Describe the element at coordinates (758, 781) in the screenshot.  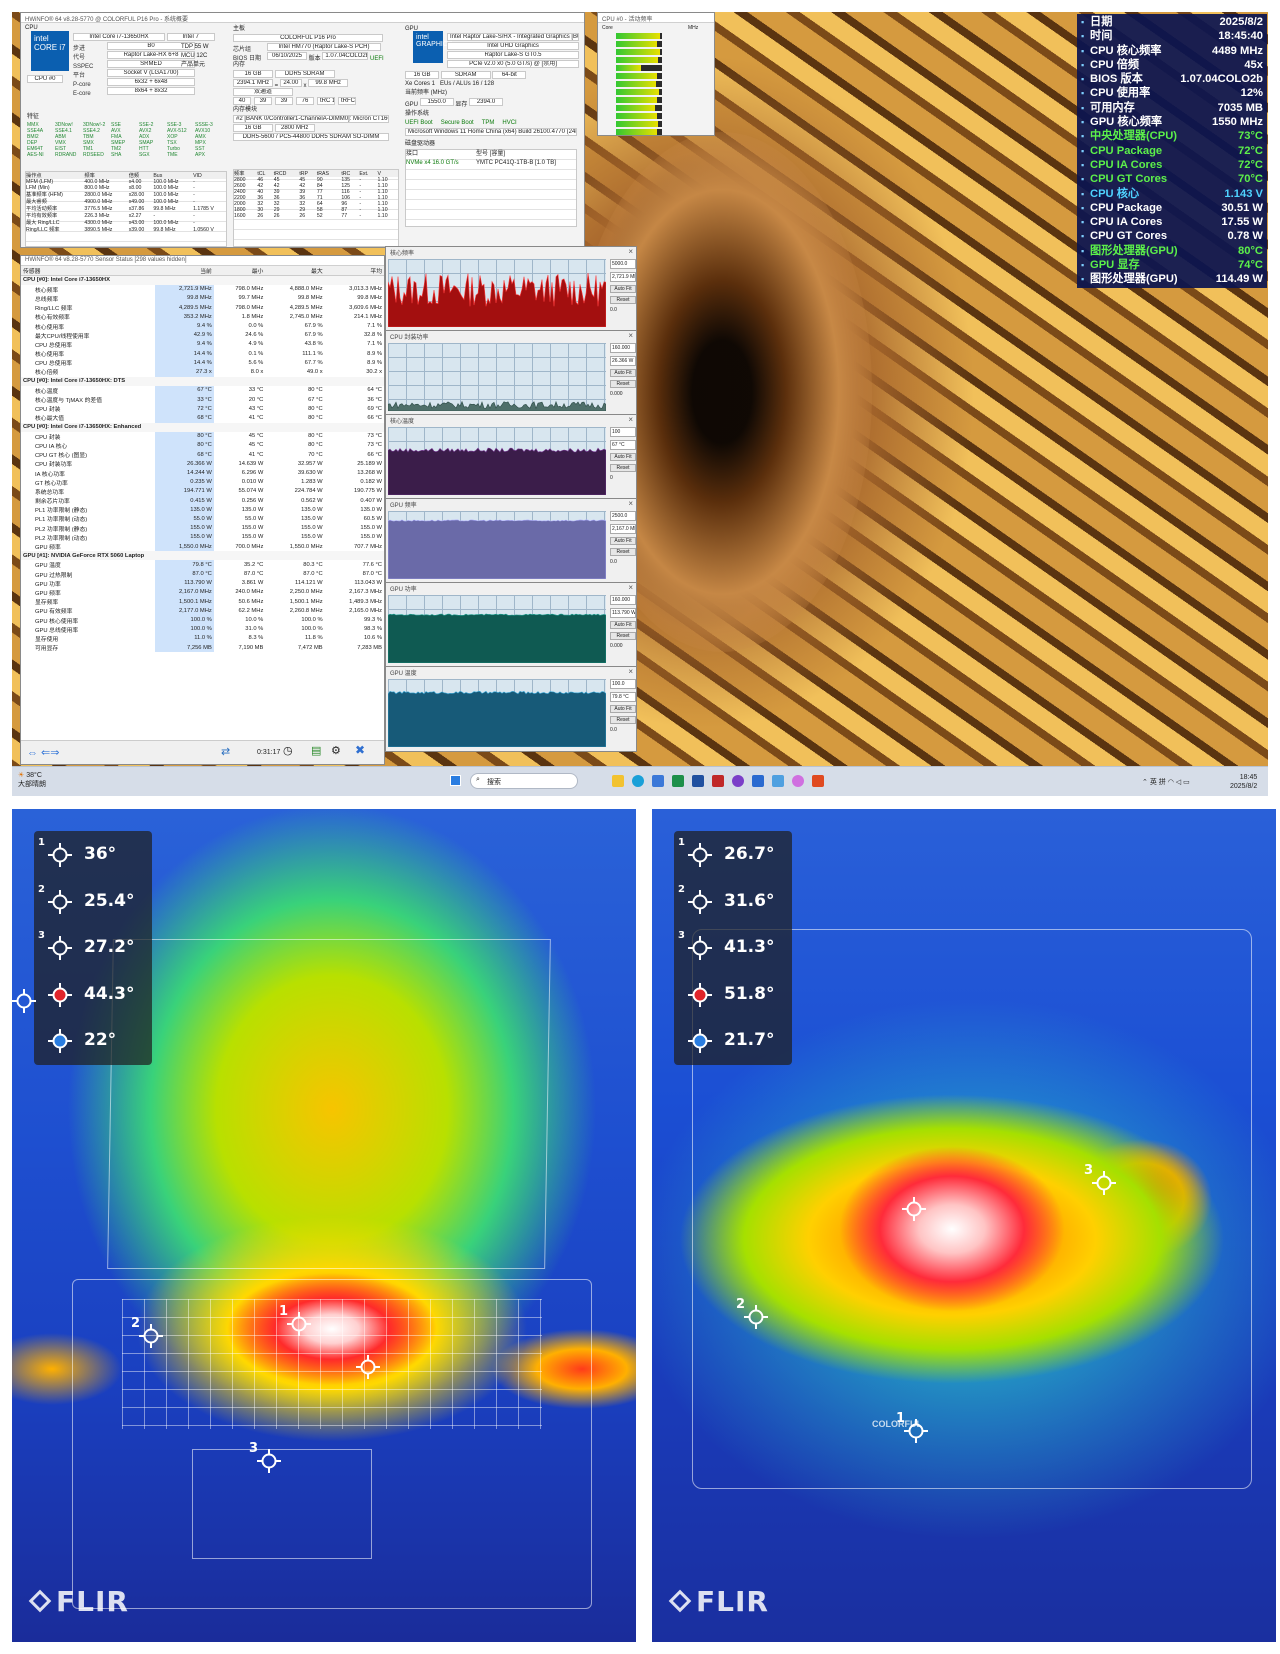
I see `taskbar-app-chart-icon` at that location.